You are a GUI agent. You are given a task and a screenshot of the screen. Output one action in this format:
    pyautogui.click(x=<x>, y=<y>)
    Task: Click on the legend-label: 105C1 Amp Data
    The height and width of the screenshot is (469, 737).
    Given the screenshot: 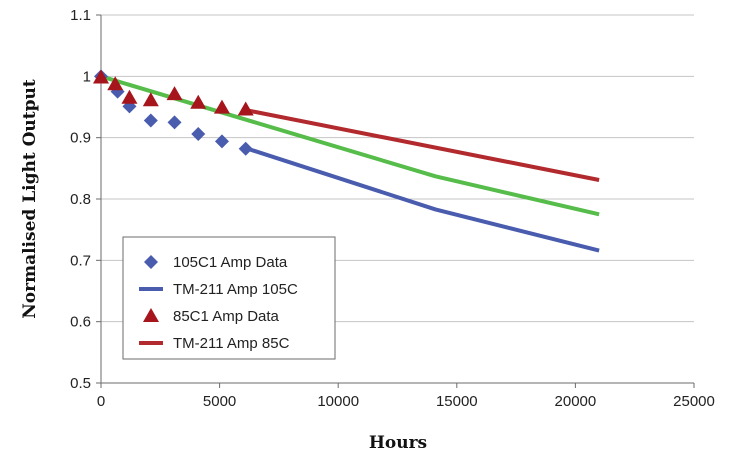 What is the action you would take?
    pyautogui.click(x=230, y=262)
    